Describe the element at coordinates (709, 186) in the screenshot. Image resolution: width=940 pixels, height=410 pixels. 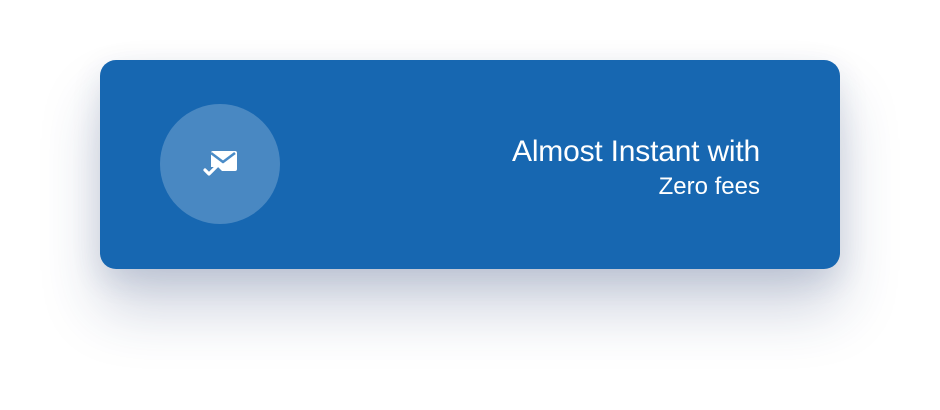
I see `feature-subline: Zero fees` at that location.